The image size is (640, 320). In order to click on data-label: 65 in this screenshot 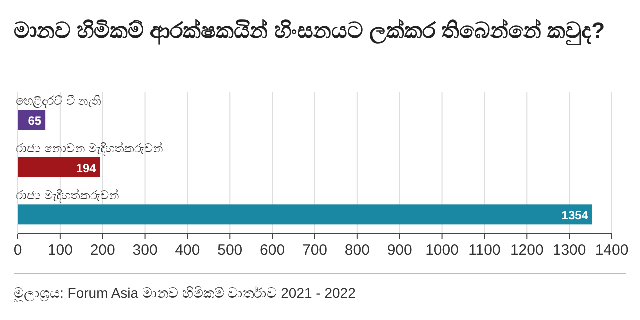, I will do `click(35, 121)`.